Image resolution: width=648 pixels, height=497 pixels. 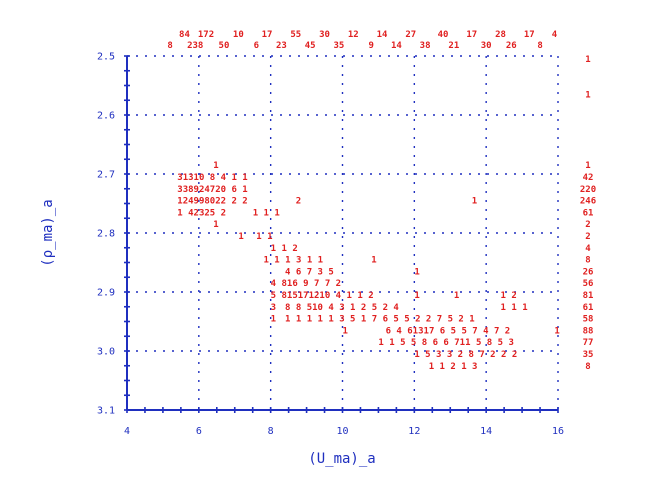 What do you see at coordinates (306, 284) in the screenshot?
I see `cell-count: 4 816 9 7 7 2` at bounding box center [306, 284].